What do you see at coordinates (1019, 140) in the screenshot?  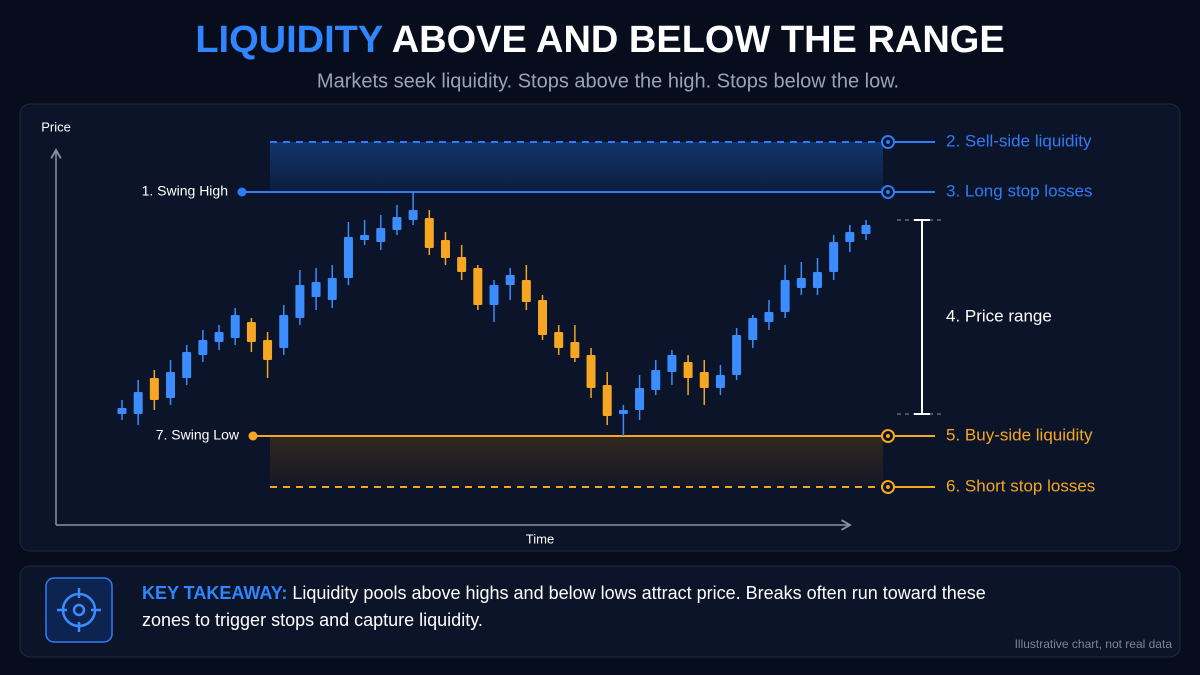 I see `level-label: 2. Sell-side liquidity` at bounding box center [1019, 140].